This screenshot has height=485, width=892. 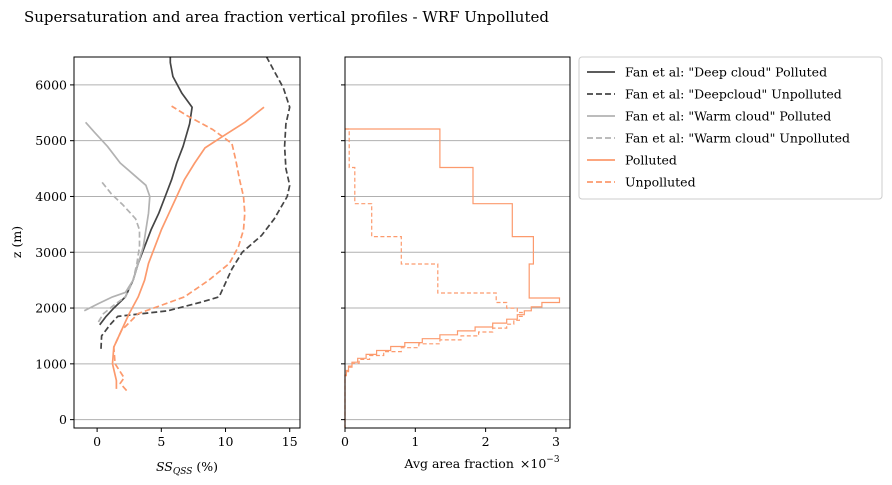 What do you see at coordinates (16, 242) in the screenshot?
I see `panel-supersaturation-ylabel: z (m)` at bounding box center [16, 242].